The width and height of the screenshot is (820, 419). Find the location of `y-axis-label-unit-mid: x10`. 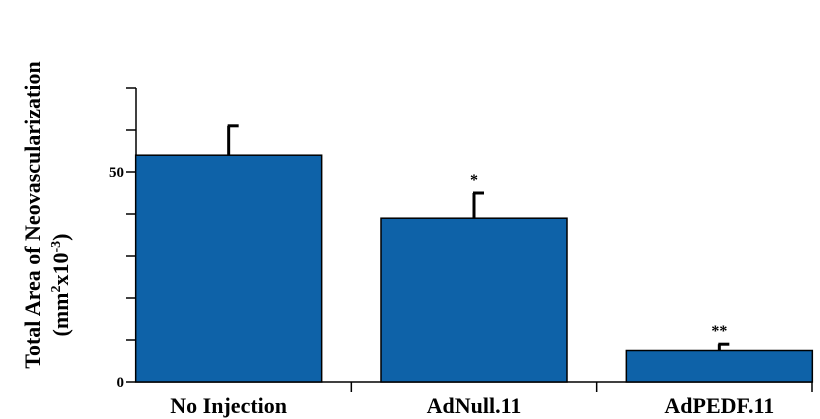

y-axis-label-unit-mid: x10 is located at coordinates (60, 269).